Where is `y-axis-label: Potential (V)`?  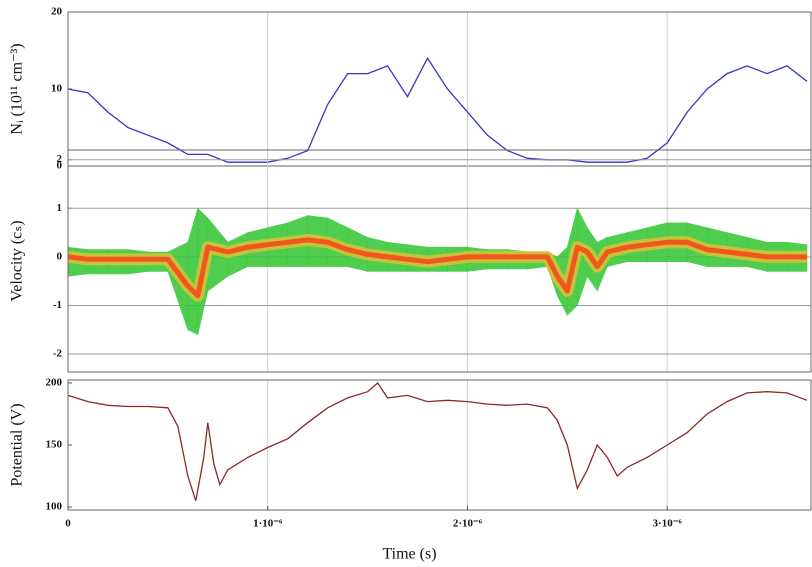
y-axis-label: Potential (V) is located at coordinates (17, 444).